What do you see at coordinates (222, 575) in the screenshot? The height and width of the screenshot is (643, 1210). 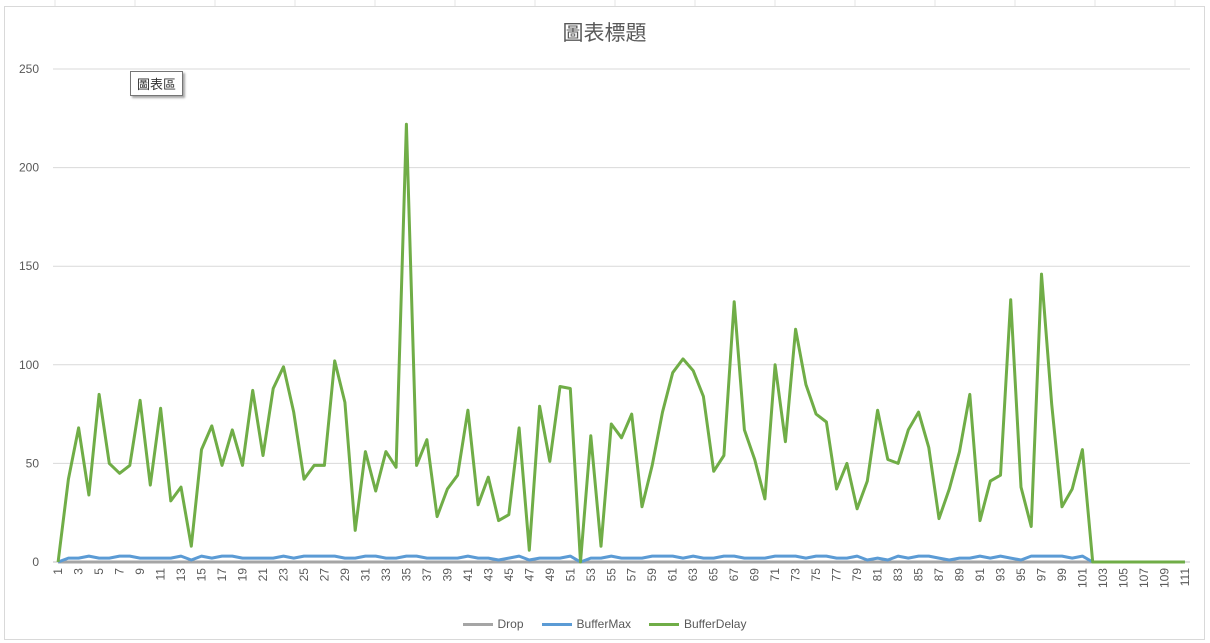 I see `x-tick-label: 17` at bounding box center [222, 575].